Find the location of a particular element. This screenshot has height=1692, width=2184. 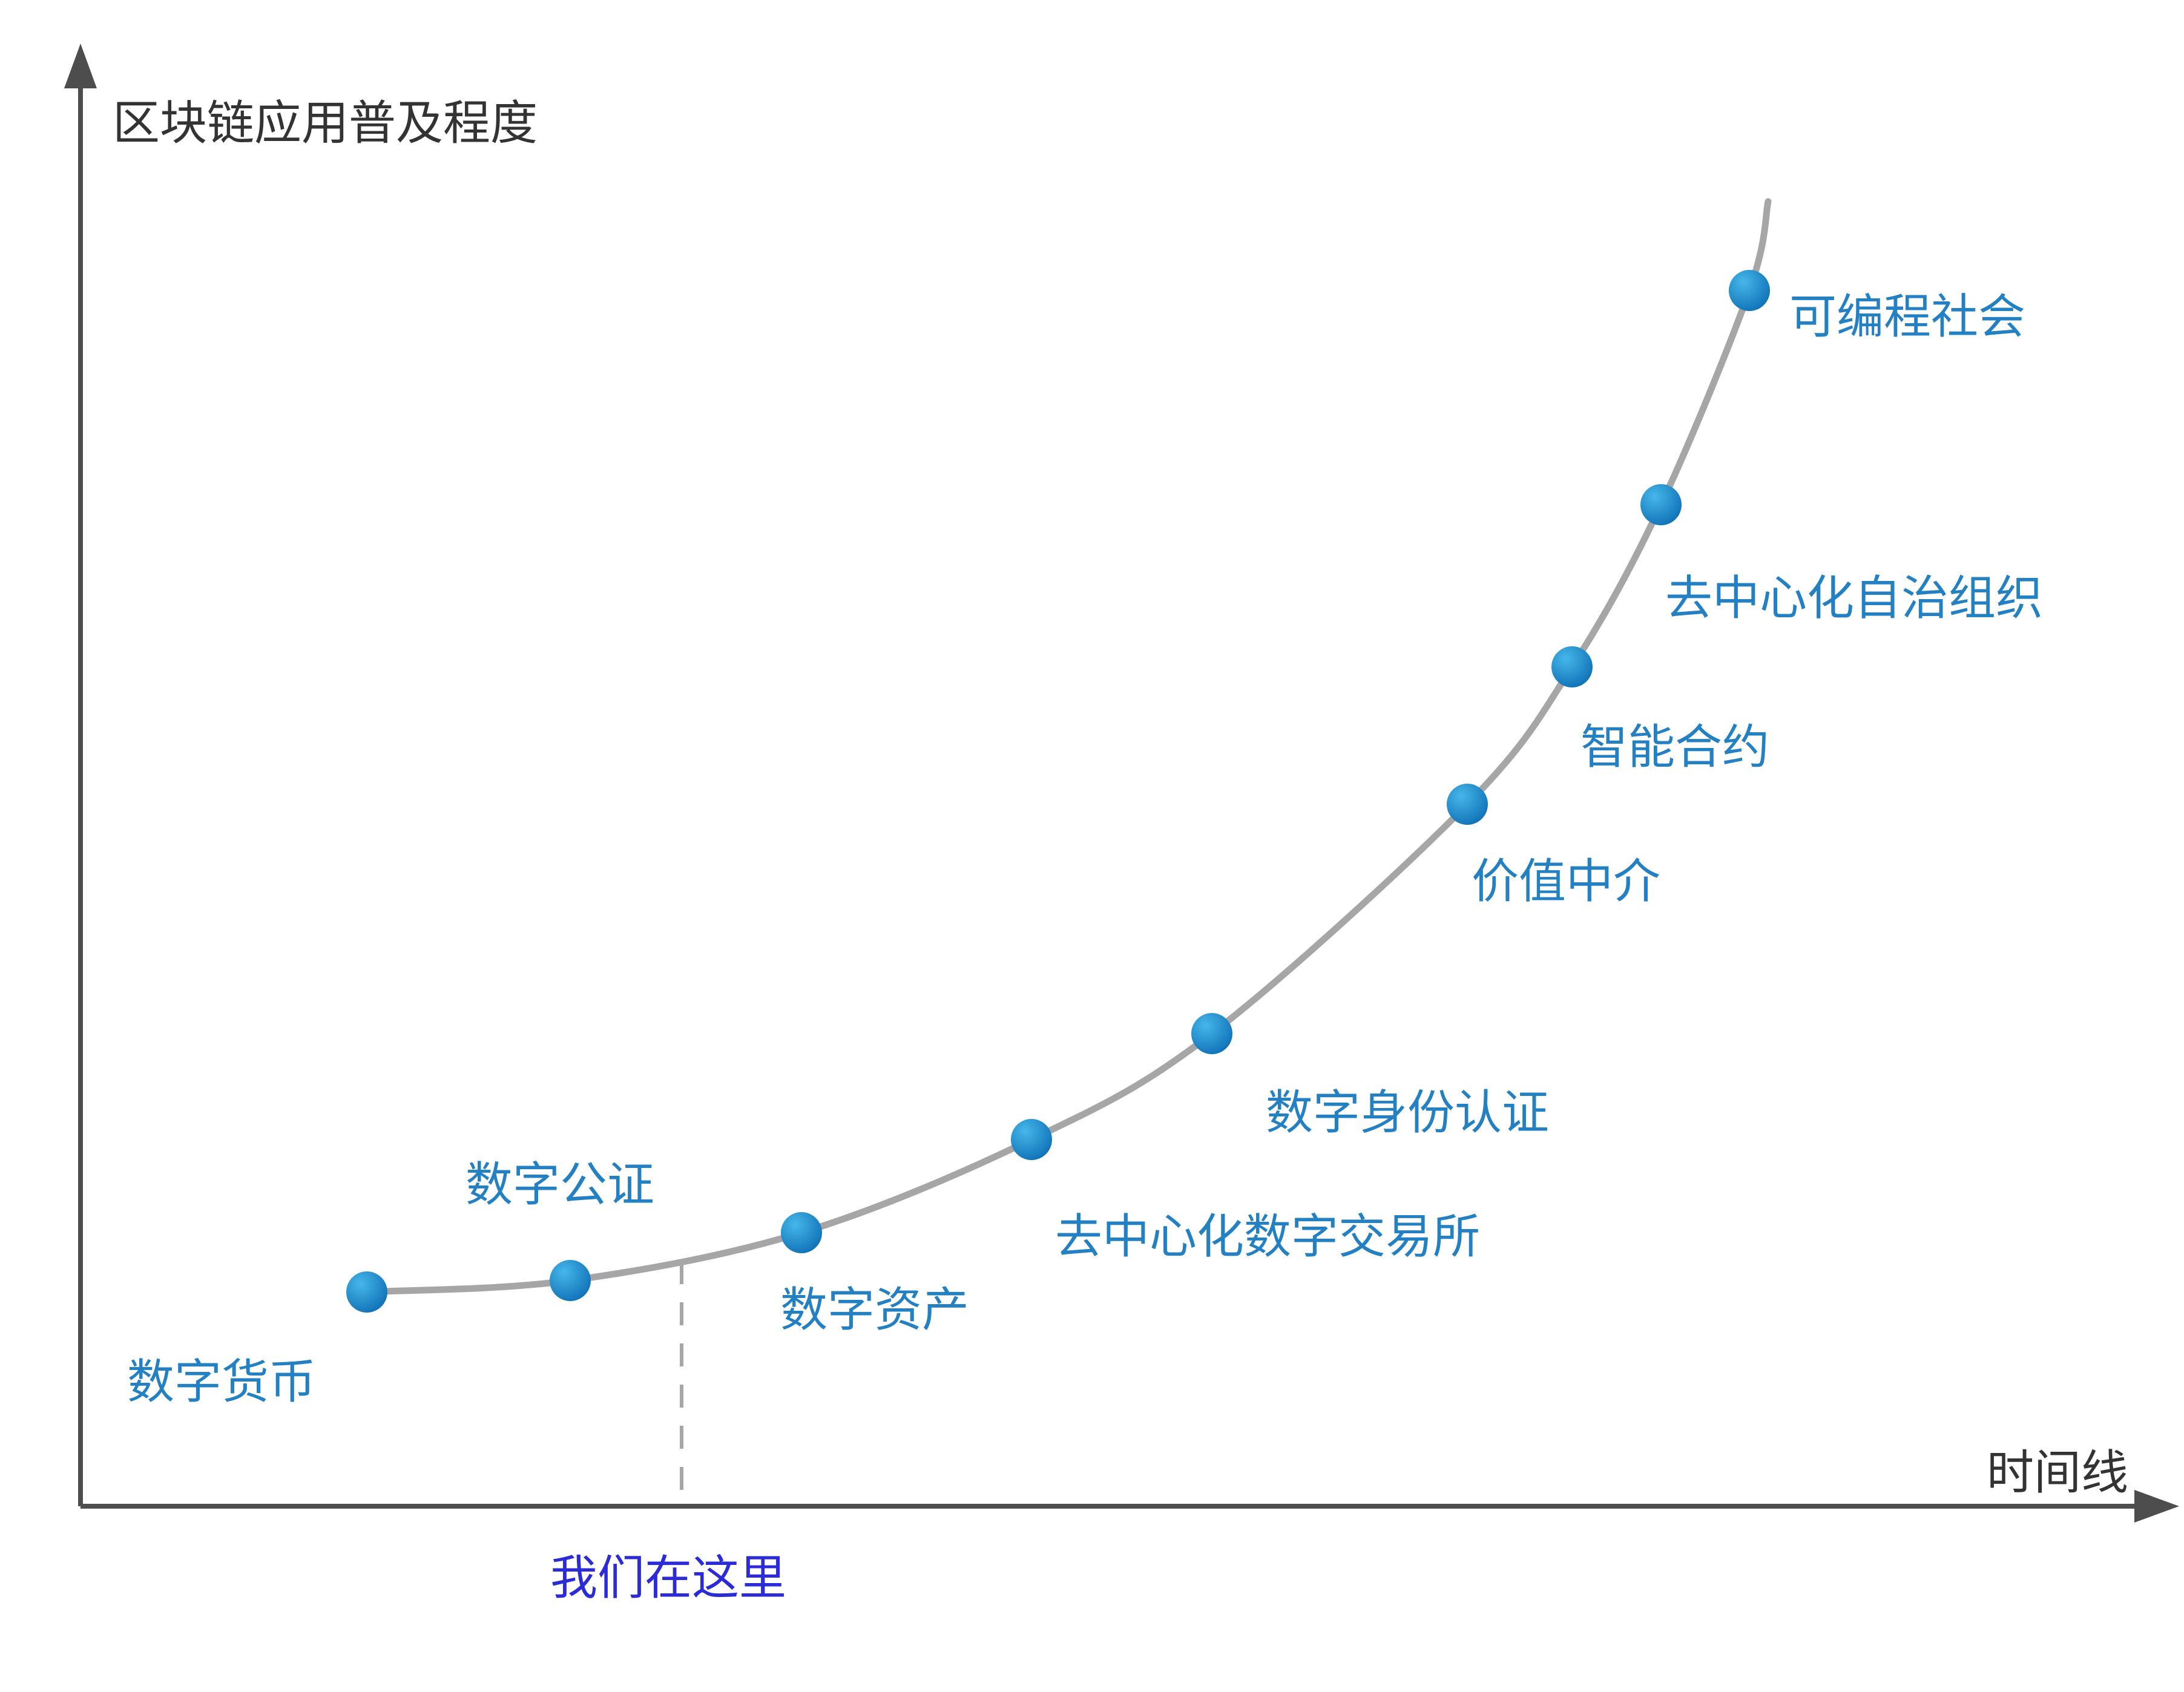

y-axis-title: 区块链应用普及程度 is located at coordinates (325, 122).